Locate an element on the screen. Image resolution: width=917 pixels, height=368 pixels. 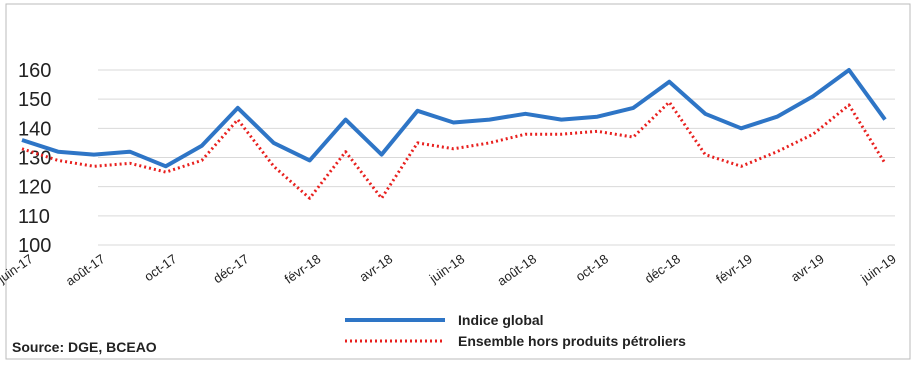
legend-label: Ensemble hors produits pétroliers is located at coordinates (572, 341).